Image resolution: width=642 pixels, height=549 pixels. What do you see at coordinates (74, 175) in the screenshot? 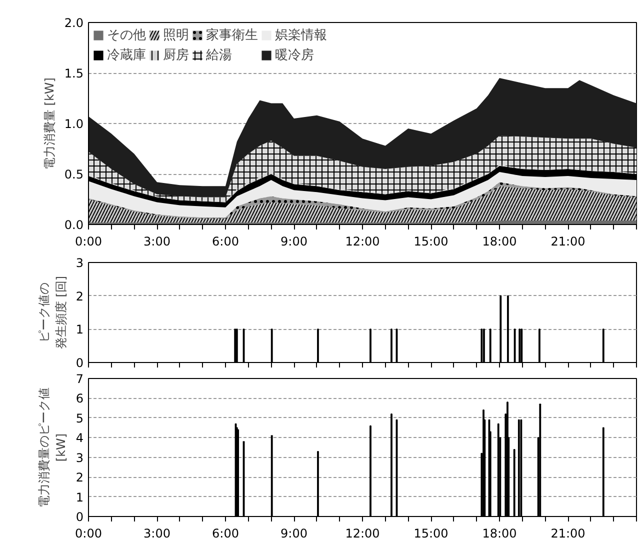
I see `y-tick-label: 0.5` at bounding box center [74, 175].